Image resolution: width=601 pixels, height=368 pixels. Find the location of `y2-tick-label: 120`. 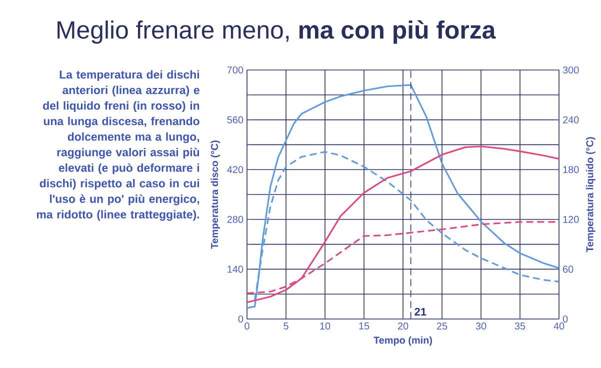

y2-tick-label: 120 is located at coordinates (571, 219).